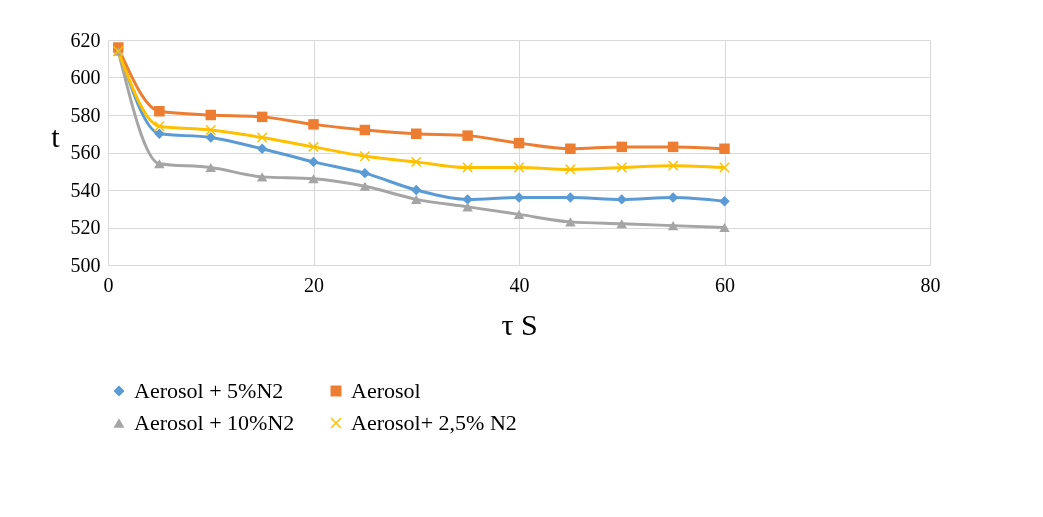 This screenshot has height=517, width=1043. What do you see at coordinates (85, 189) in the screenshot?
I see `y-tick-label: 540` at bounding box center [85, 189].